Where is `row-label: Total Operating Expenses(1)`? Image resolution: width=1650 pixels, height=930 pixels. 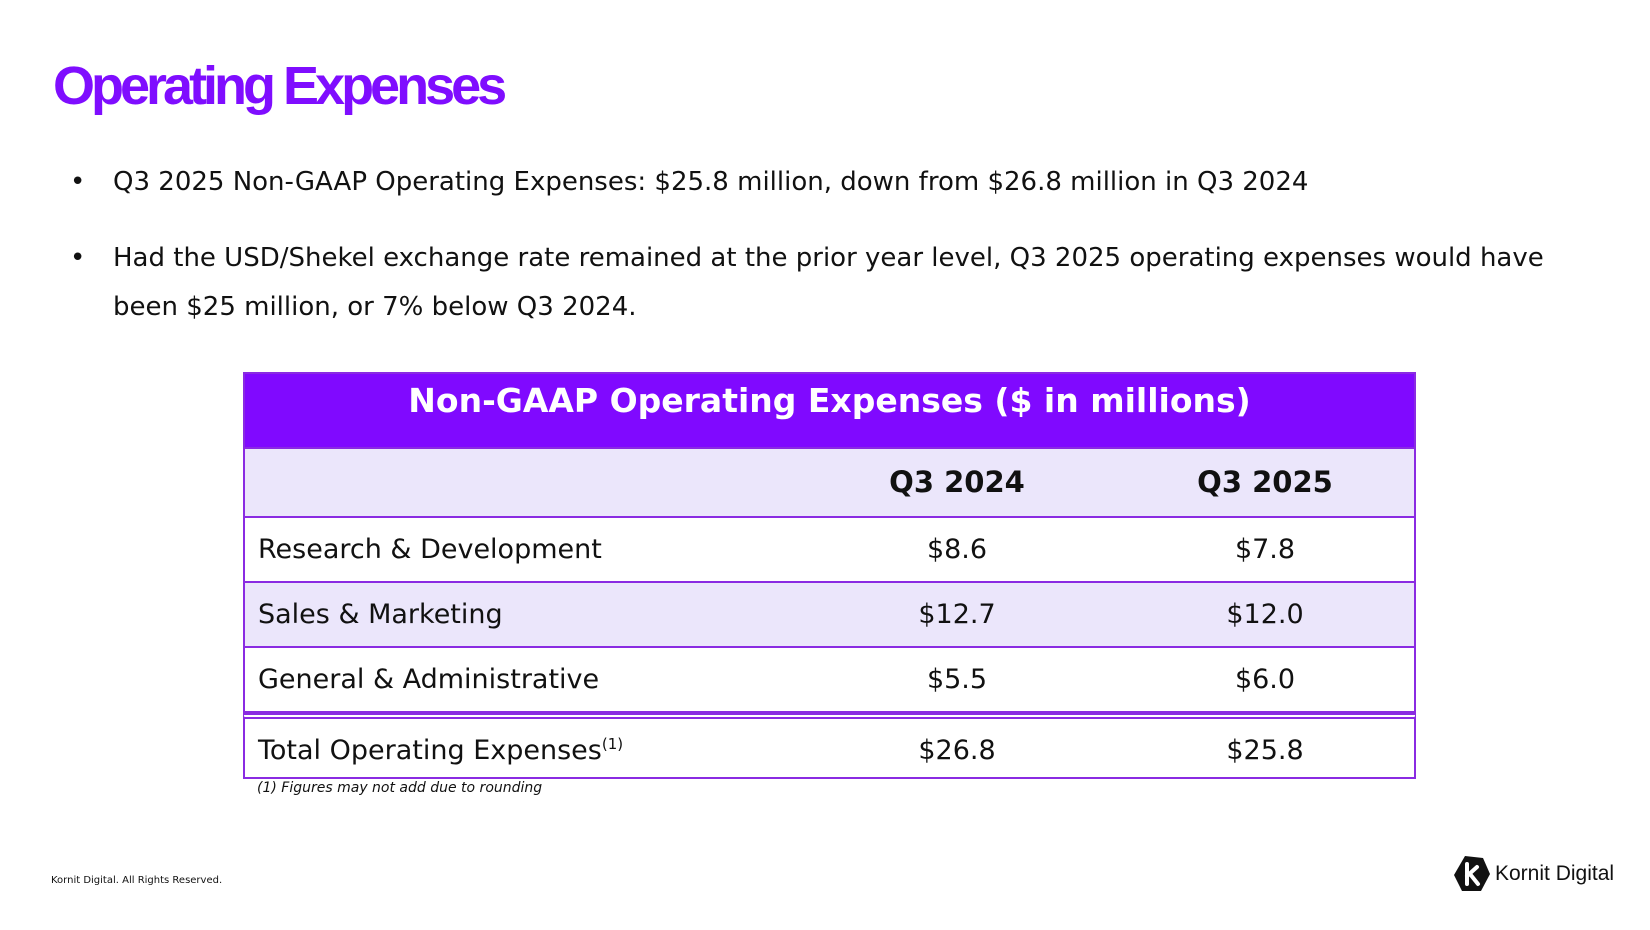
row-label: Total Operating Expenses(1) is located at coordinates (523, 742).